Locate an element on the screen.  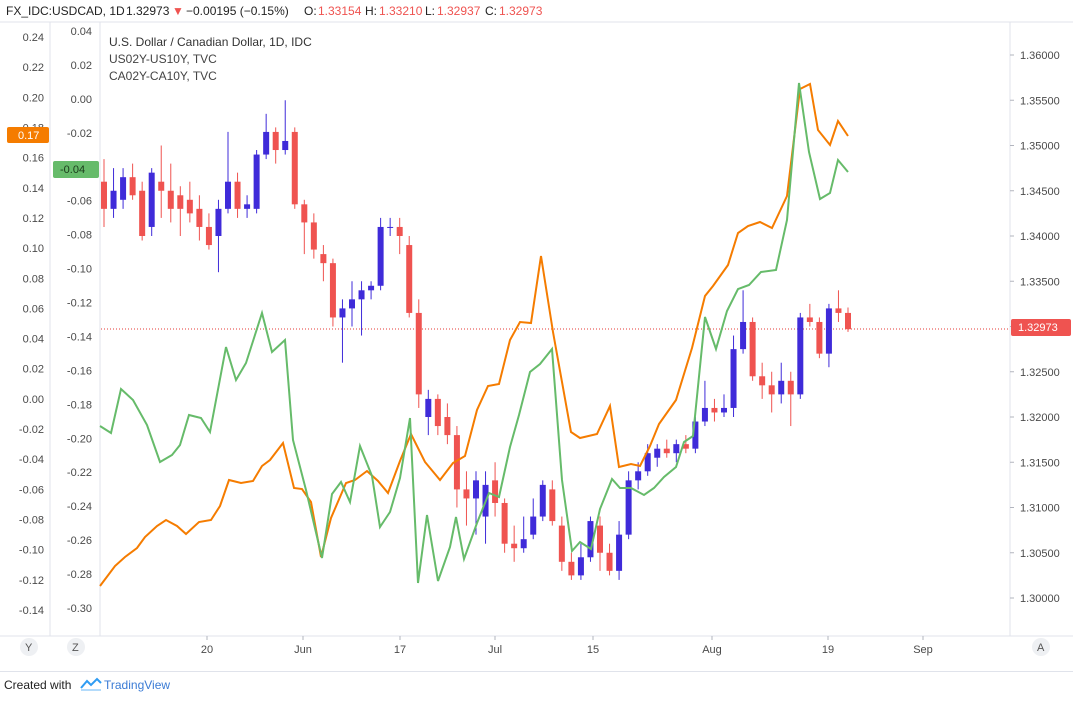
price-tick-label: 1.32500 is located at coordinates (1040, 373).